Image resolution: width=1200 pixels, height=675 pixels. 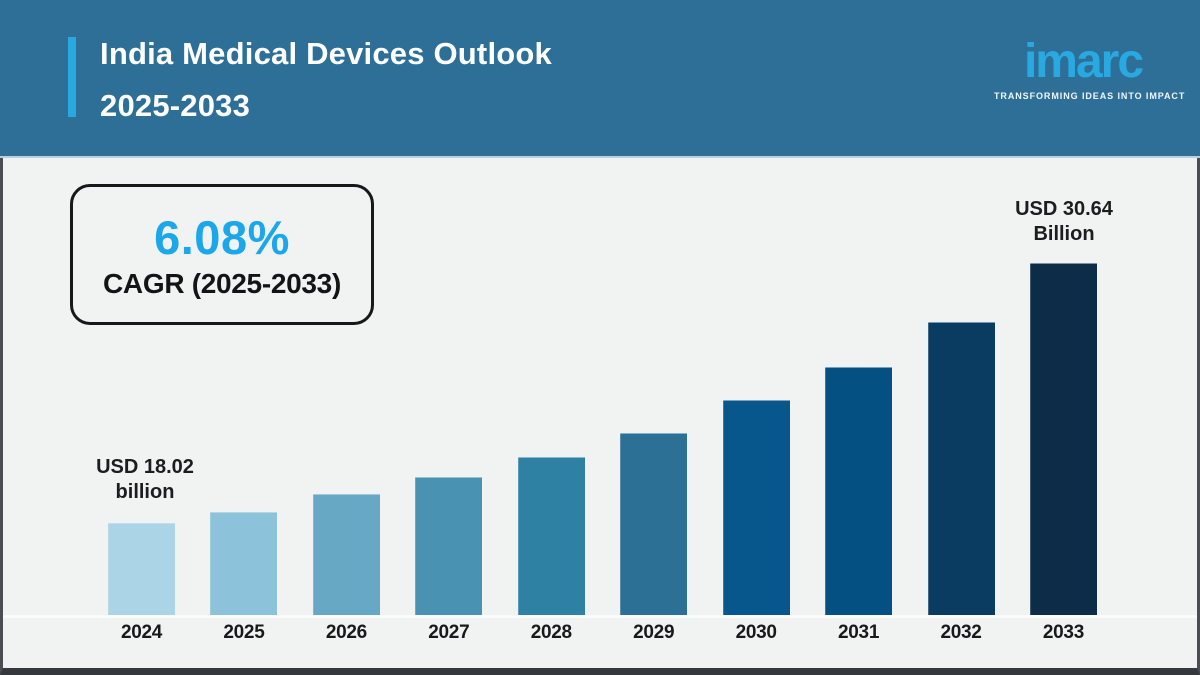 I want to click on start-value-line1: USD 18.02, so click(x=145, y=467).